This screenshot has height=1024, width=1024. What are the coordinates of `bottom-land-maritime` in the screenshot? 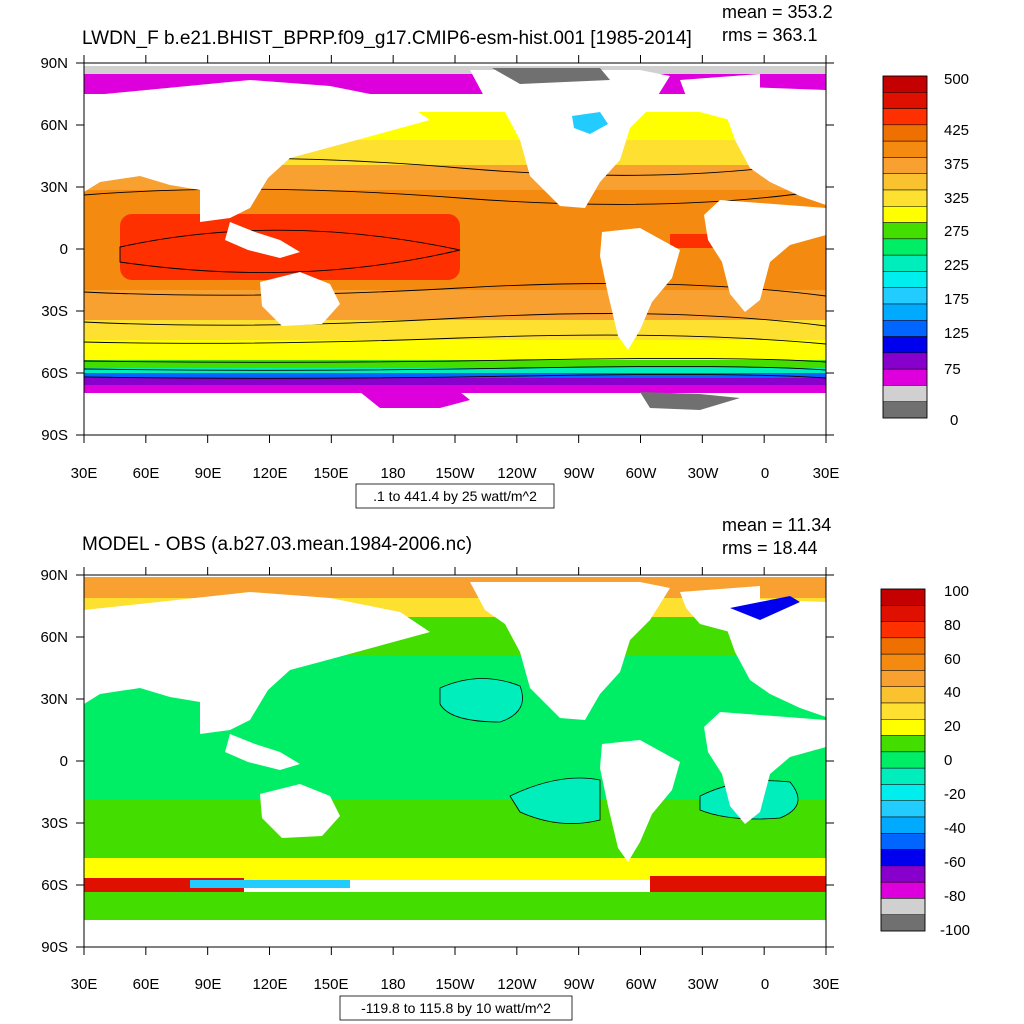 It's located at (262, 752).